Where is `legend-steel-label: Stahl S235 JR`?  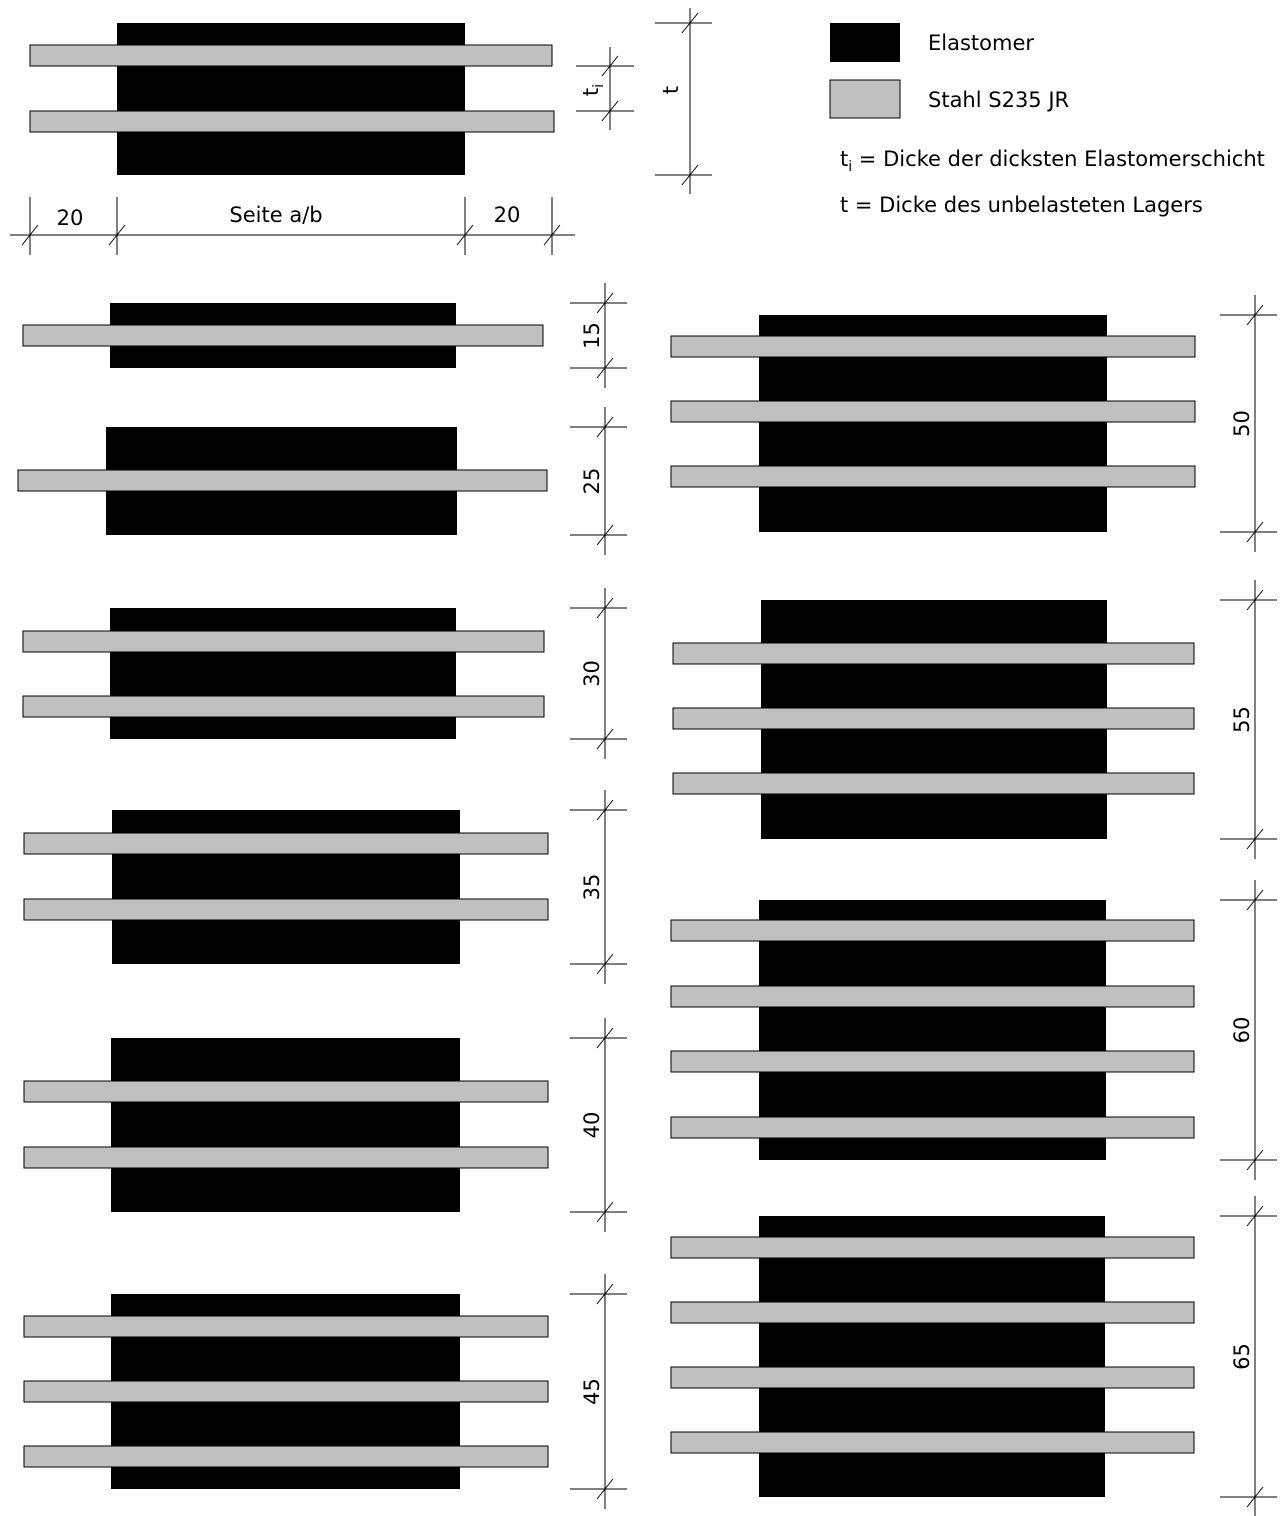
legend-steel-label: Stahl S235 JR is located at coordinates (998, 100).